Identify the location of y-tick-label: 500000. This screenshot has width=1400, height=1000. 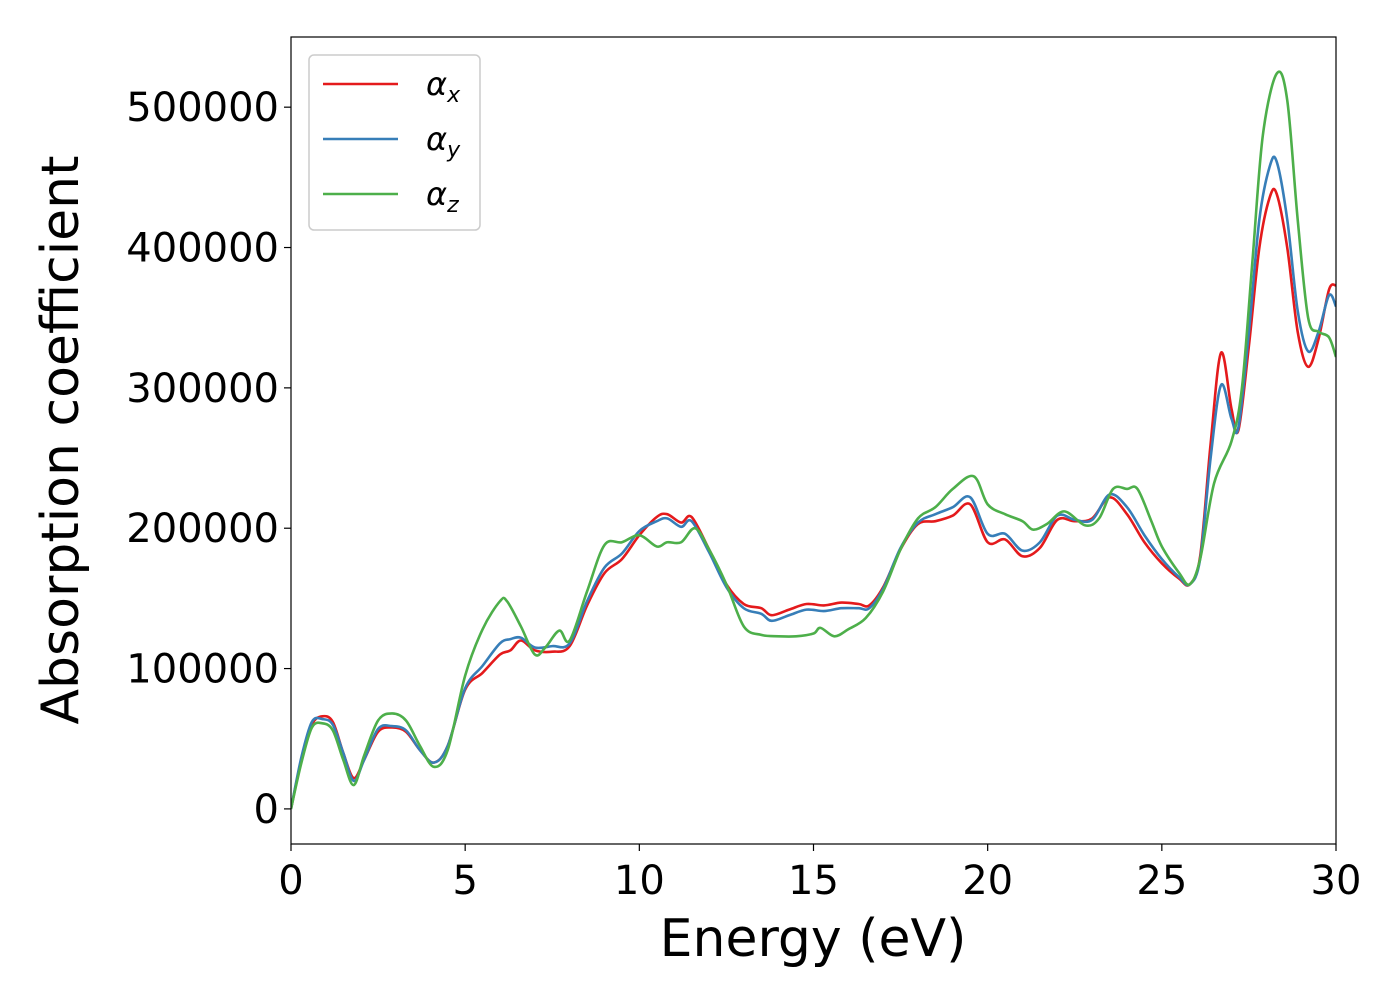
(202, 108).